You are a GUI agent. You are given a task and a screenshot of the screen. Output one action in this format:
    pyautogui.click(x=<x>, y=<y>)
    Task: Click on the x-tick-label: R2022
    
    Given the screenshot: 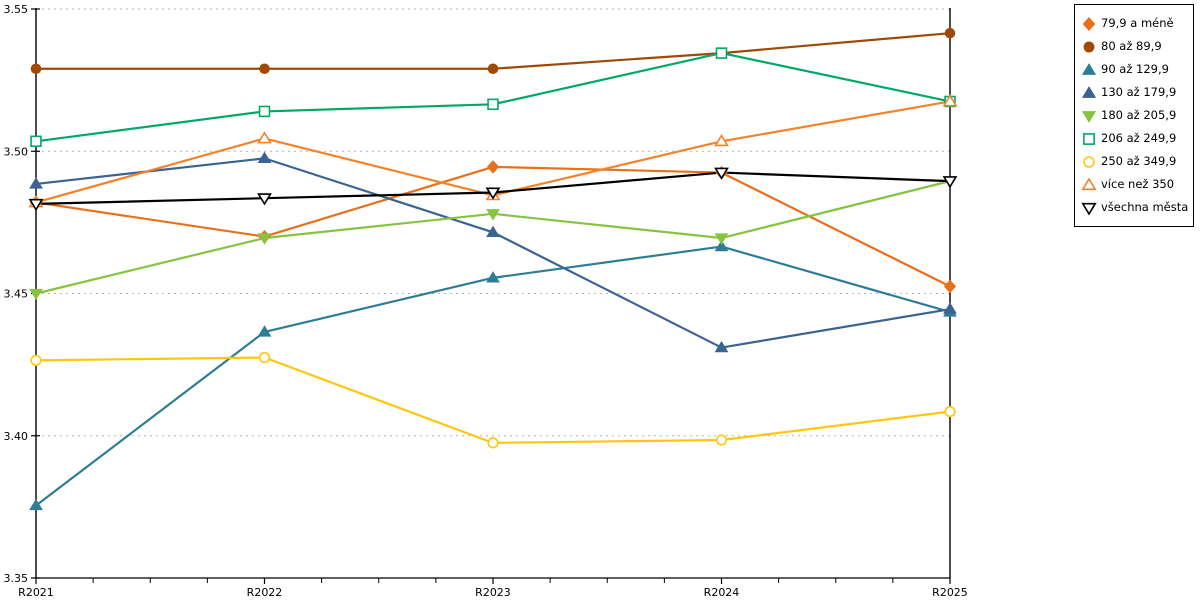 What is the action you would take?
    pyautogui.click(x=265, y=592)
    